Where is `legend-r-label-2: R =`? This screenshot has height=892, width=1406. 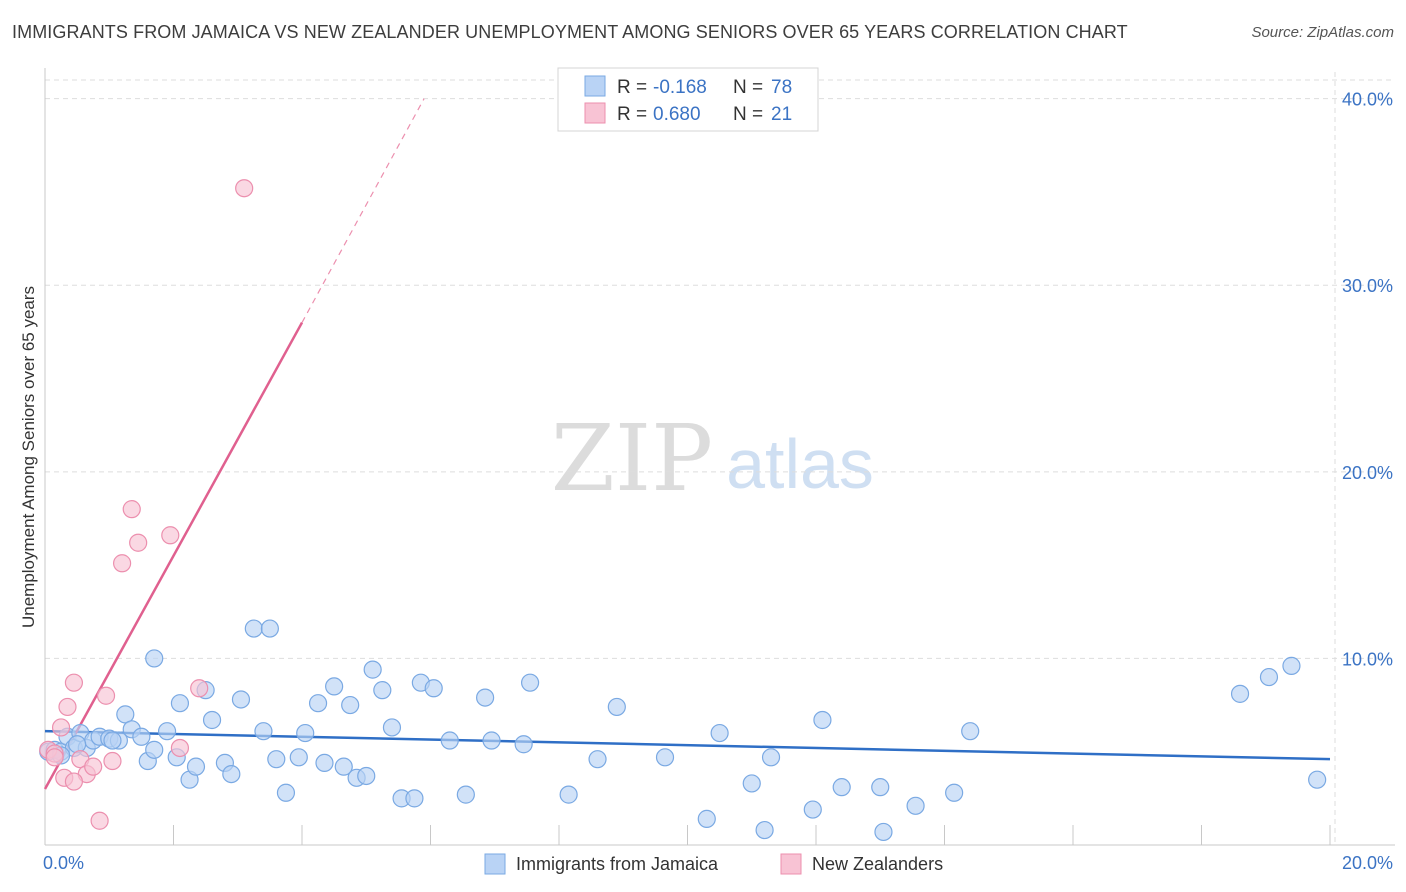 legend-r-label-2: R = is located at coordinates (632, 114).